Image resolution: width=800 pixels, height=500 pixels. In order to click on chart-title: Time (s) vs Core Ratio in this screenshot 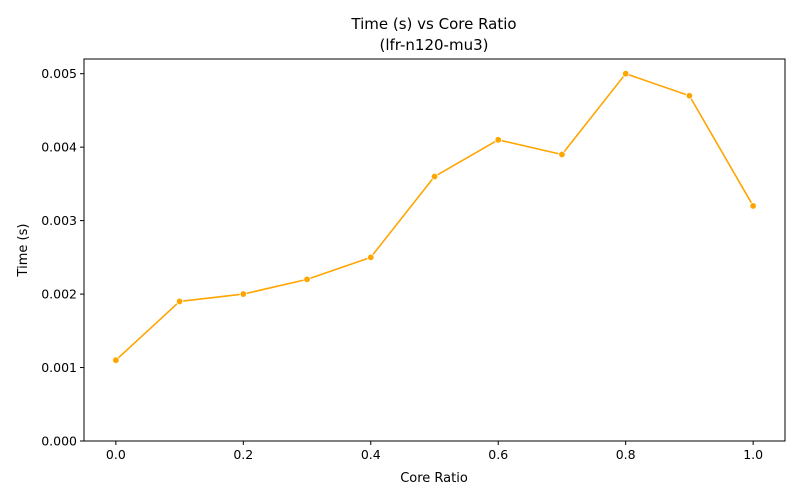, I will do `click(433, 24)`.